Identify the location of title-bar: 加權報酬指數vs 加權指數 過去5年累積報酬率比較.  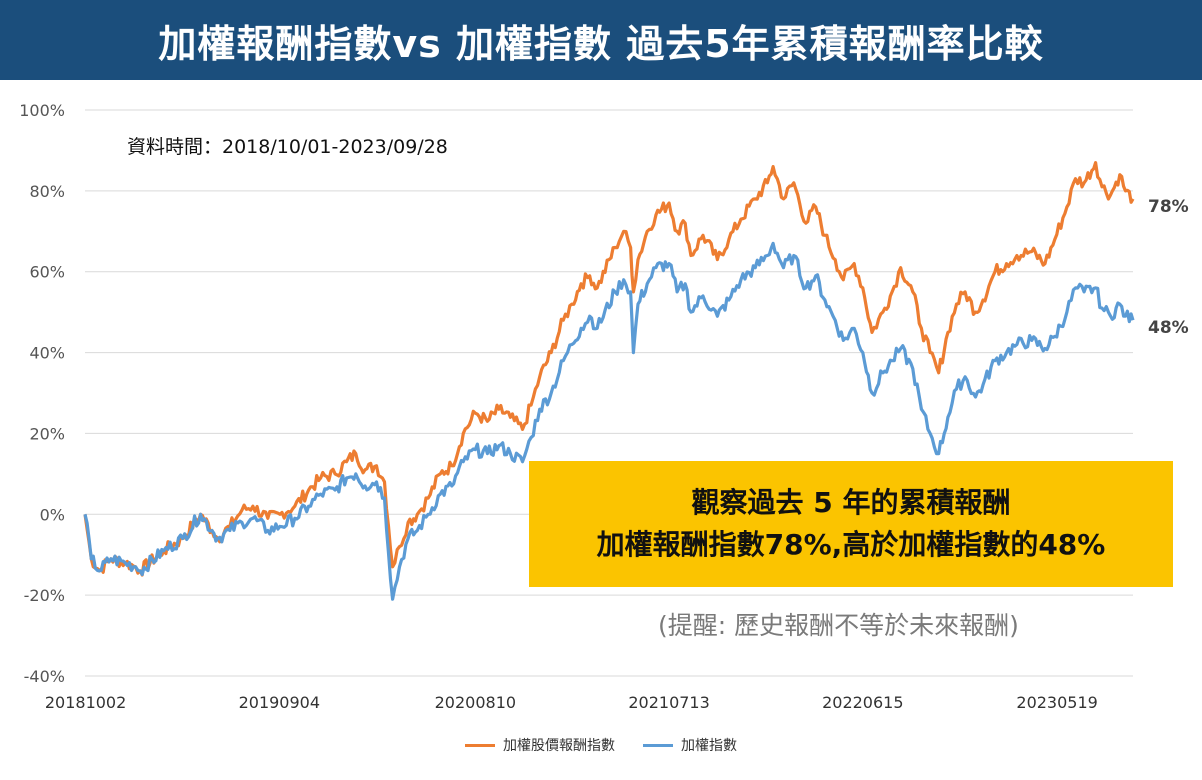
(601, 40).